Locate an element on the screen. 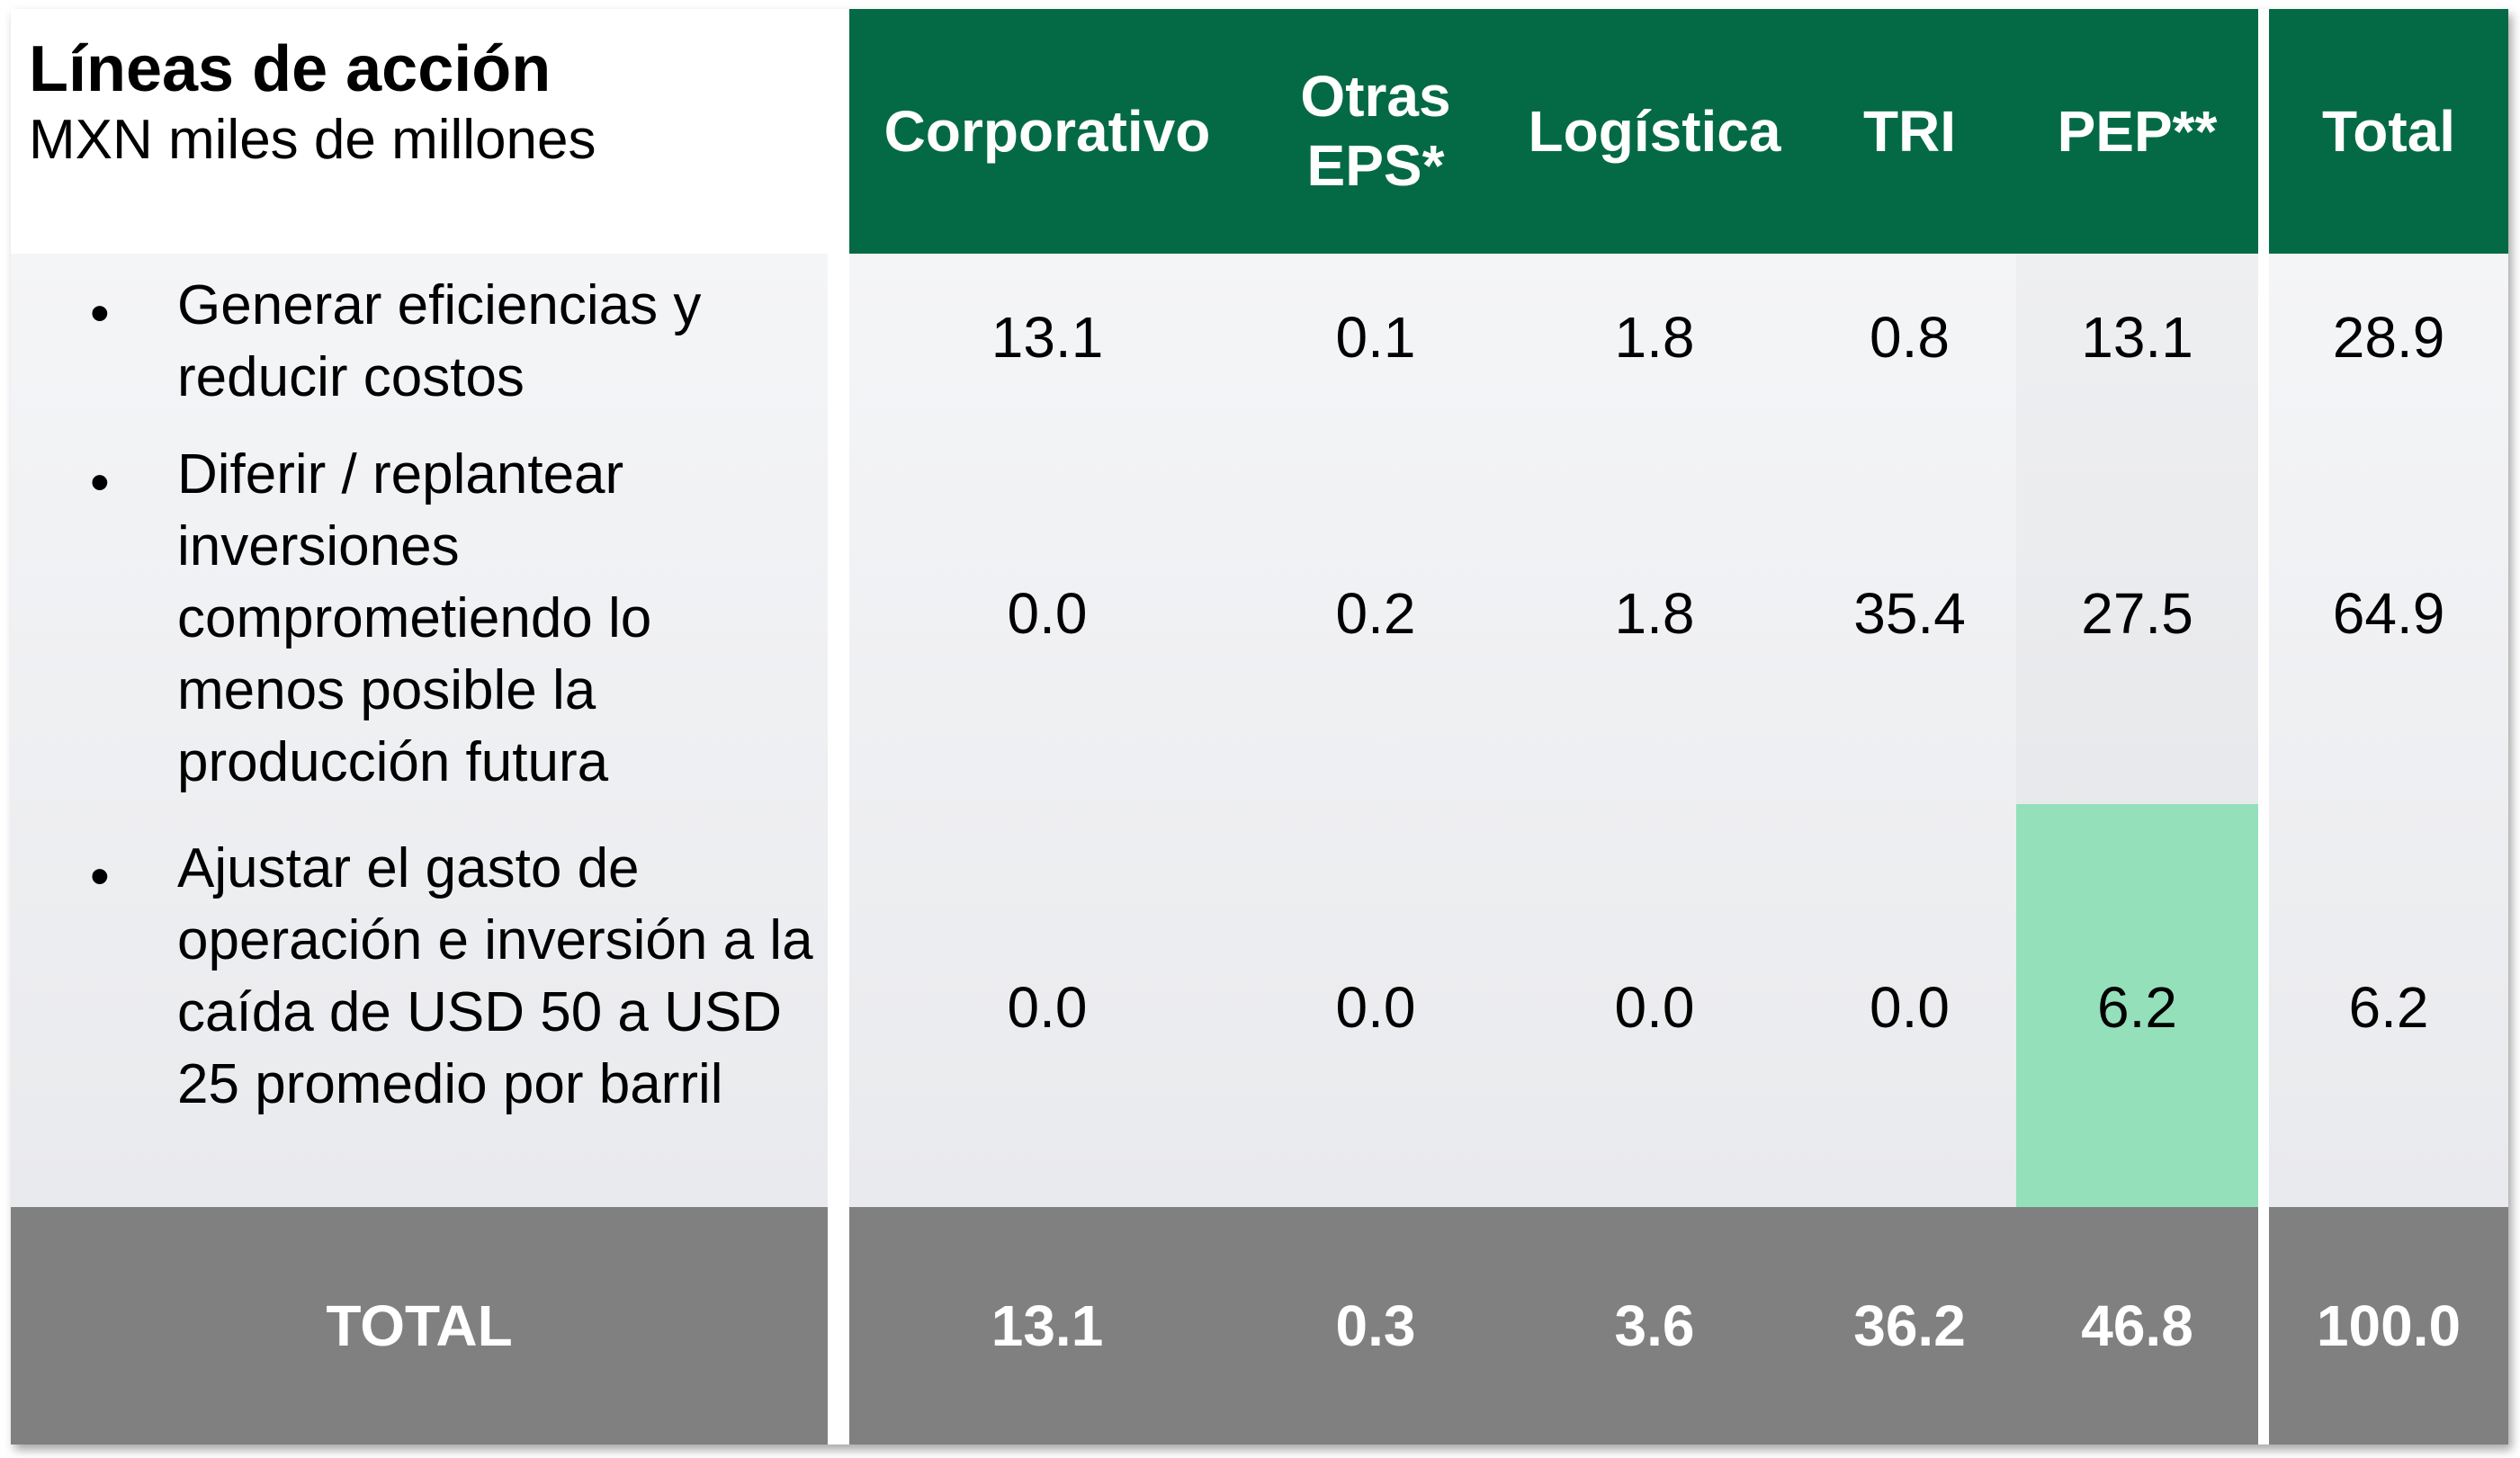 This screenshot has height=1458, width=2520. highlighted-cell-background is located at coordinates (2137, 1005).